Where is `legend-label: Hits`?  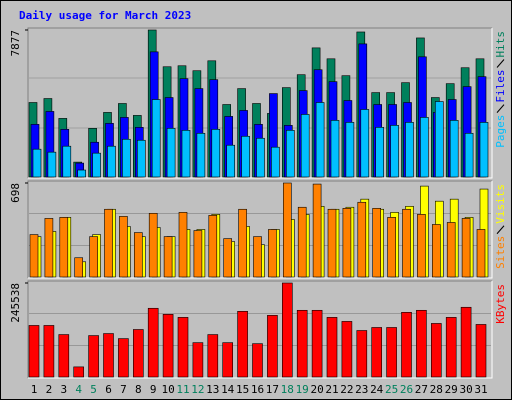 legend-label: Hits is located at coordinates (500, 44).